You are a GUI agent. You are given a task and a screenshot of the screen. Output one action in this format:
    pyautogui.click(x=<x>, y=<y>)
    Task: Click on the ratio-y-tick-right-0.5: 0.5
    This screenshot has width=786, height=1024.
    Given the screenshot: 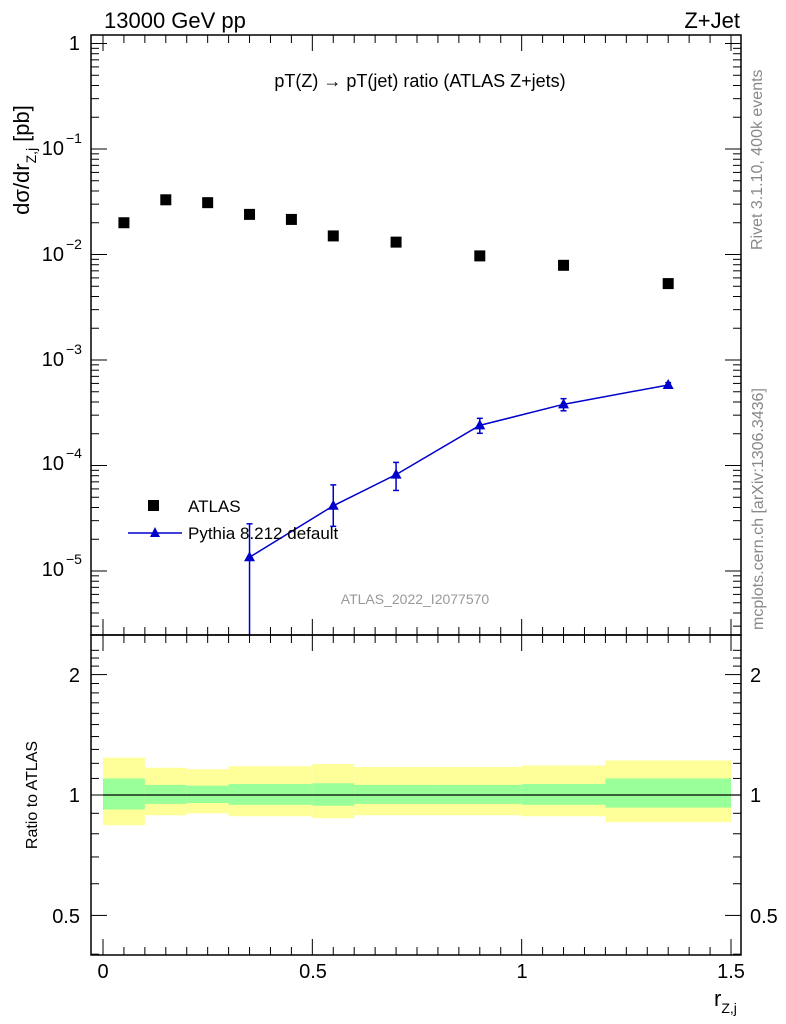 What is the action you would take?
    pyautogui.click(x=764, y=917)
    